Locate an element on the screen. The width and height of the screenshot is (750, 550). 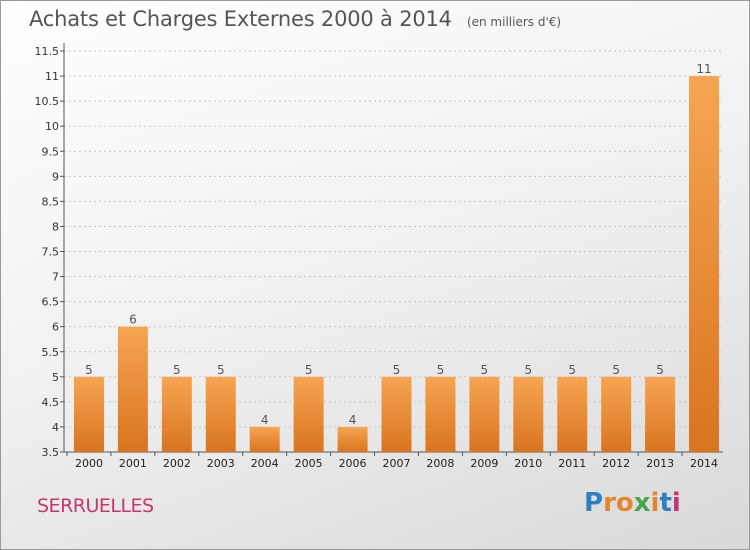
x-tick-label: 2008 is located at coordinates (440, 463).